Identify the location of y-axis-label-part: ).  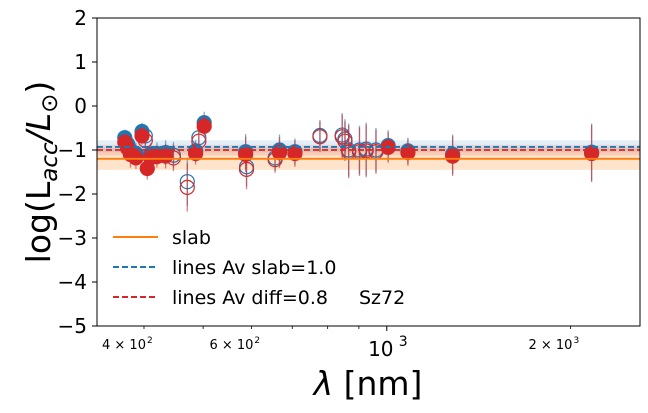
(38, 87).